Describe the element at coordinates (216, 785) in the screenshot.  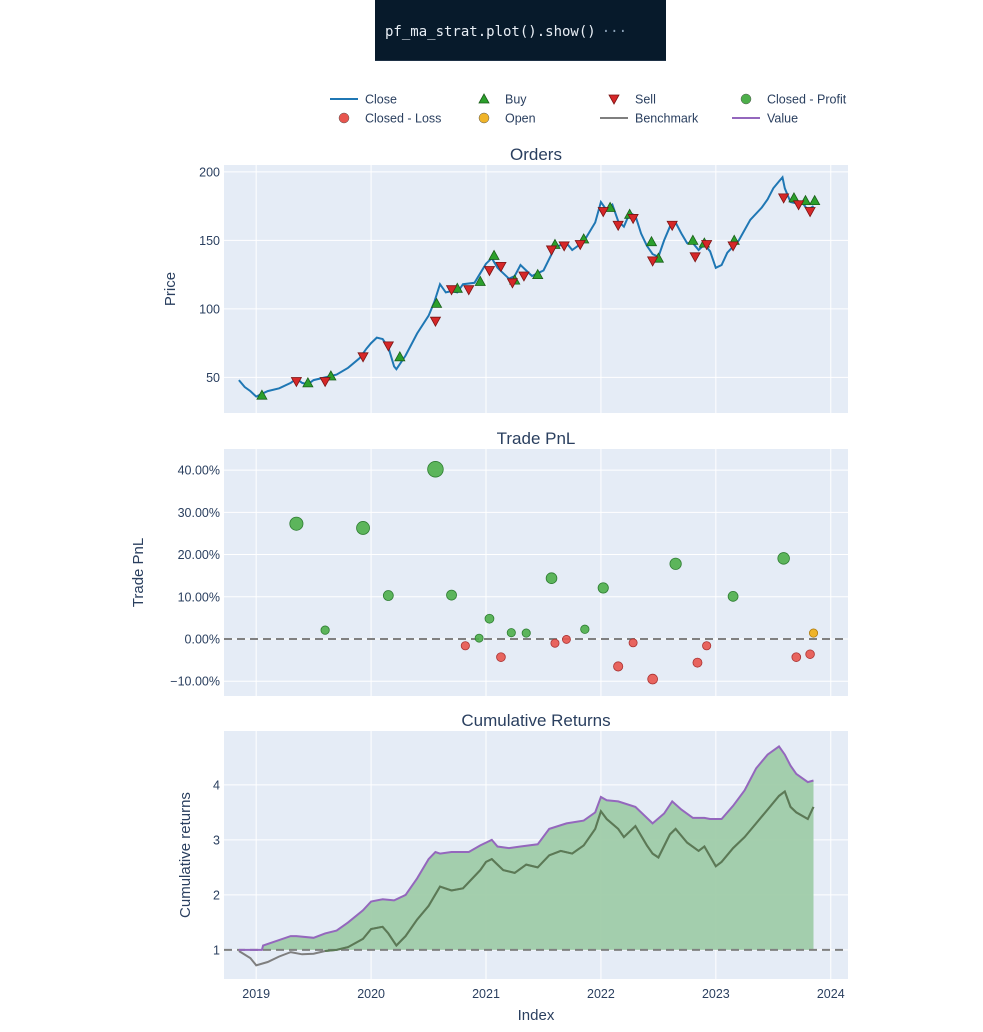
I see `cumulative-returns-y-tick-label: 4` at that location.